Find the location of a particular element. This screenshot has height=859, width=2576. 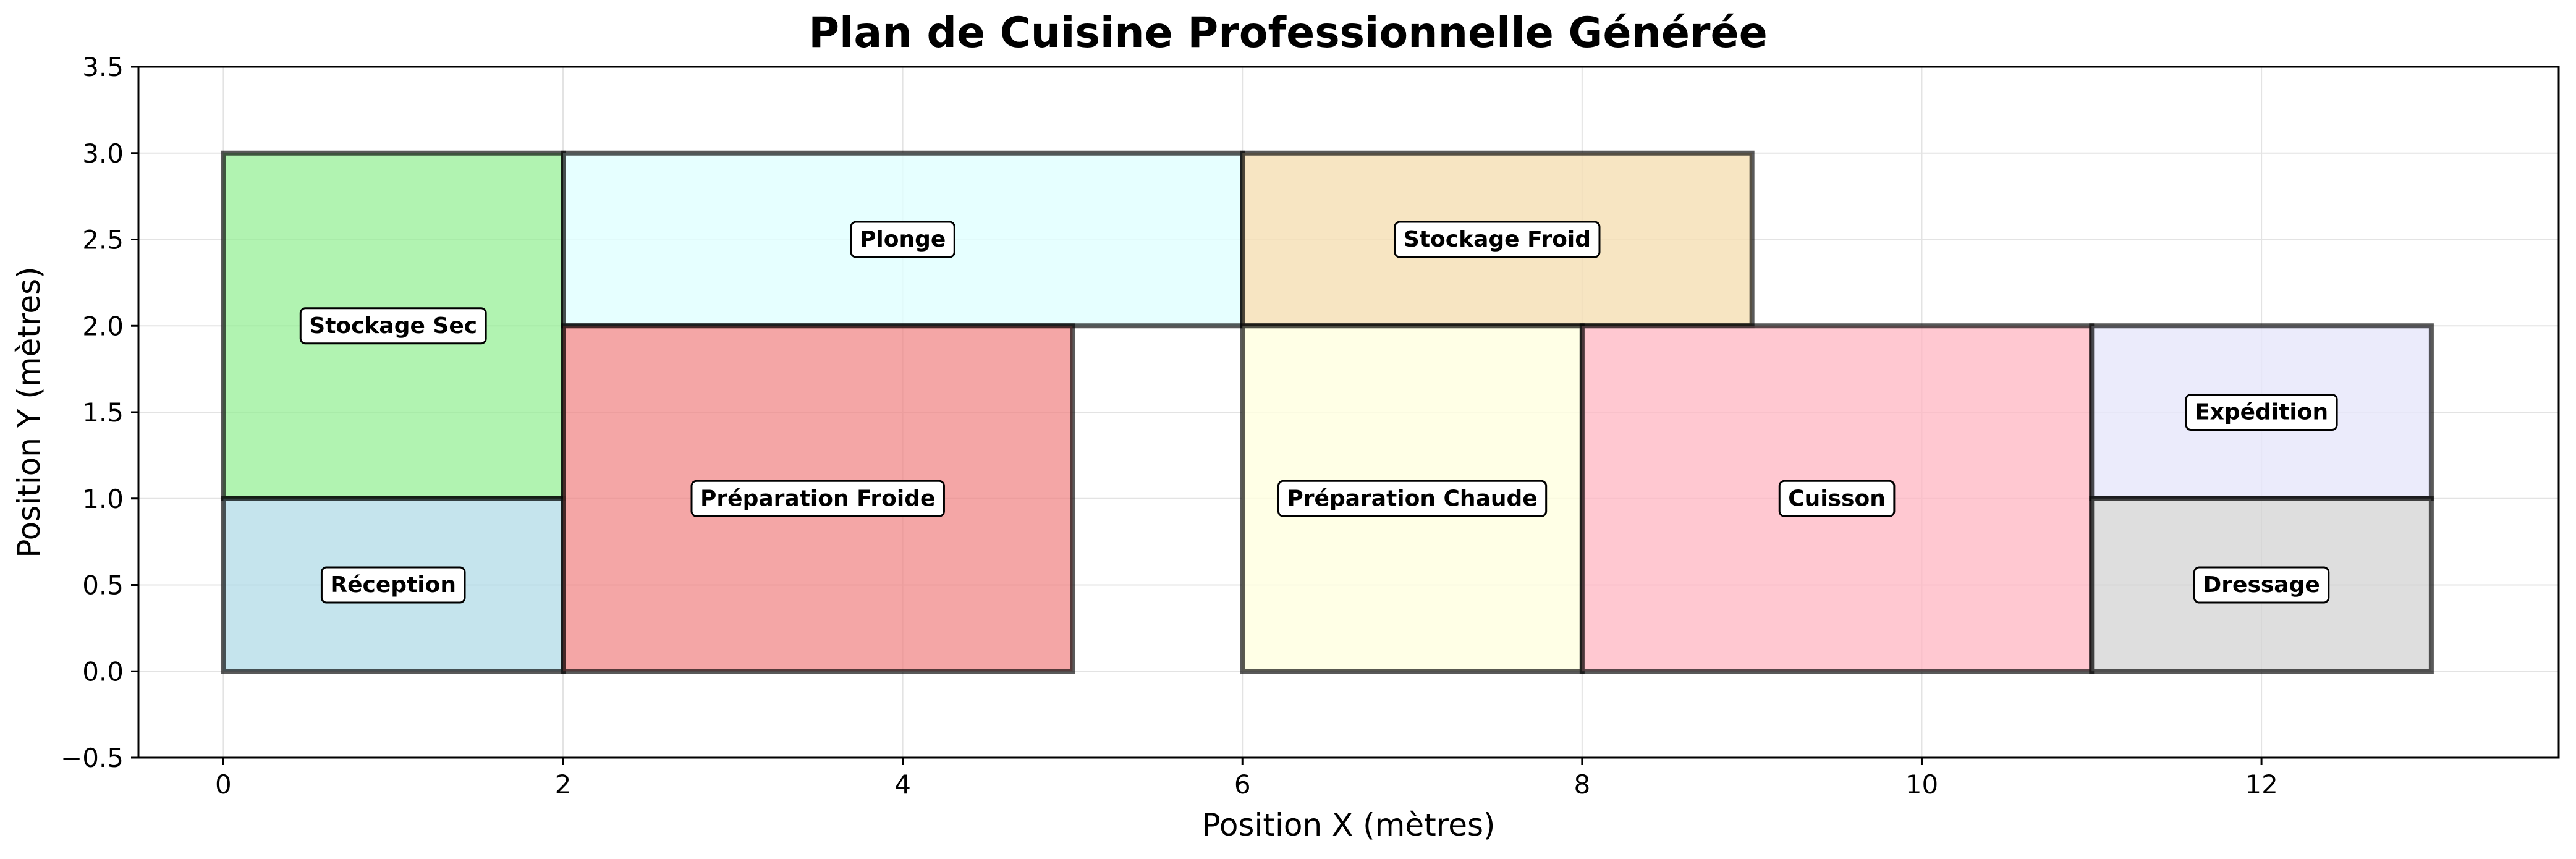

y-tick-label: 0.0 is located at coordinates (103, 672).